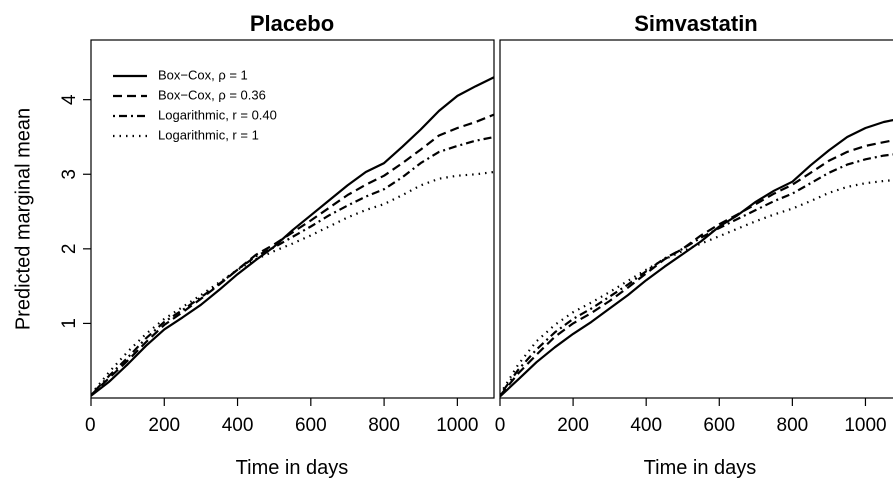 The height and width of the screenshot is (480, 893). What do you see at coordinates (500, 425) in the screenshot?
I see `simvastatin-x-tick-label: 0` at bounding box center [500, 425].